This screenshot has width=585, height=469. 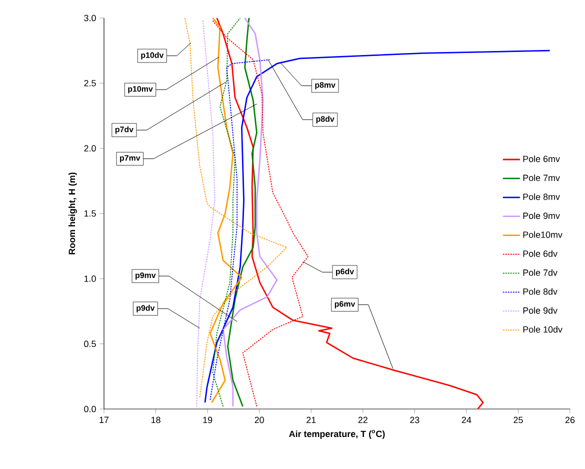 What do you see at coordinates (540, 310) in the screenshot?
I see `legend-label: Pole 9dv` at bounding box center [540, 310].